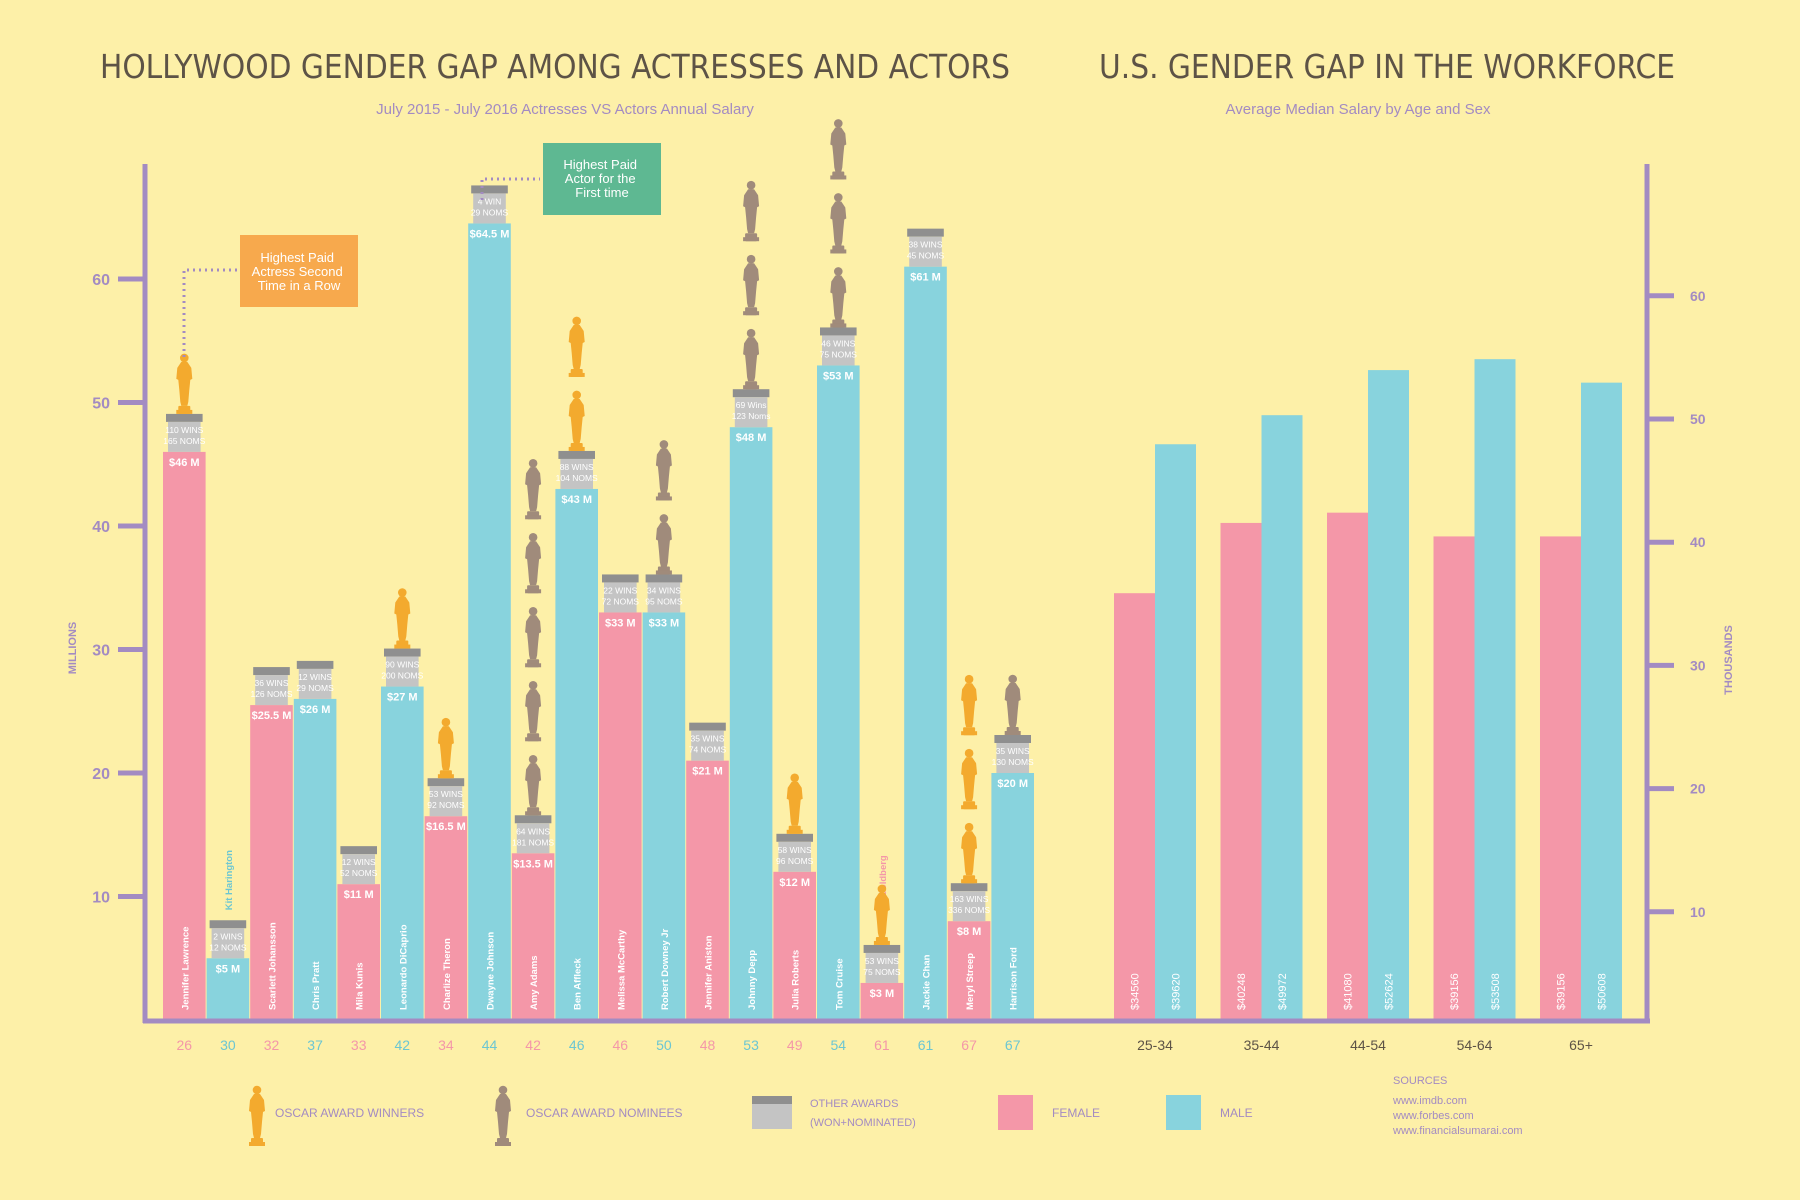  Describe the element at coordinates (969, 910) in the screenshot. I see `award-noms: 336 NOMS` at that location.